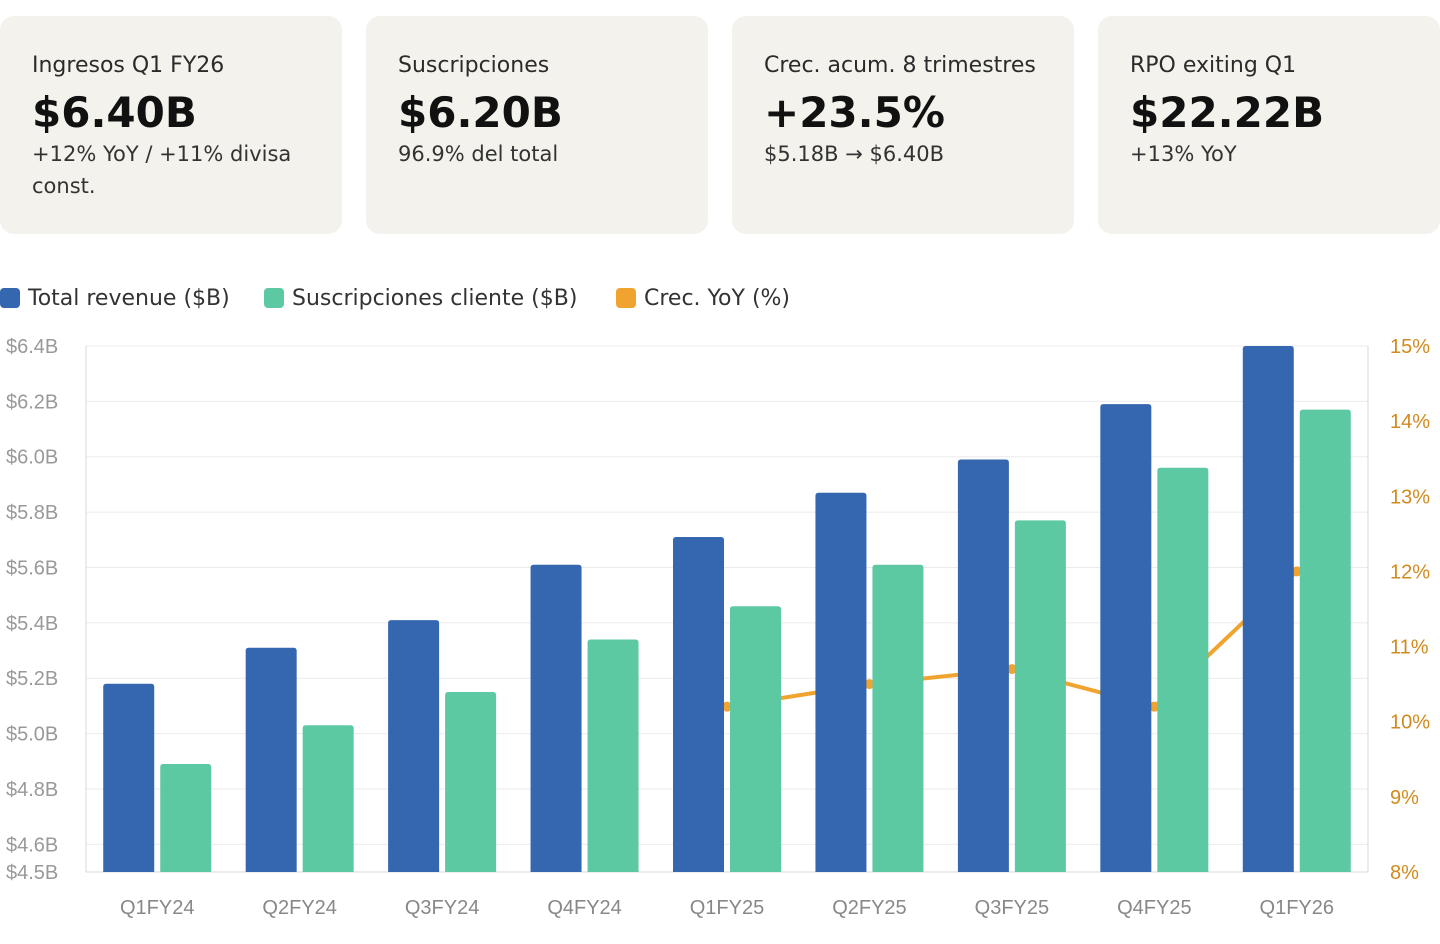 The width and height of the screenshot is (1440, 944). I want to click on growth-line, so click(1012, 639).